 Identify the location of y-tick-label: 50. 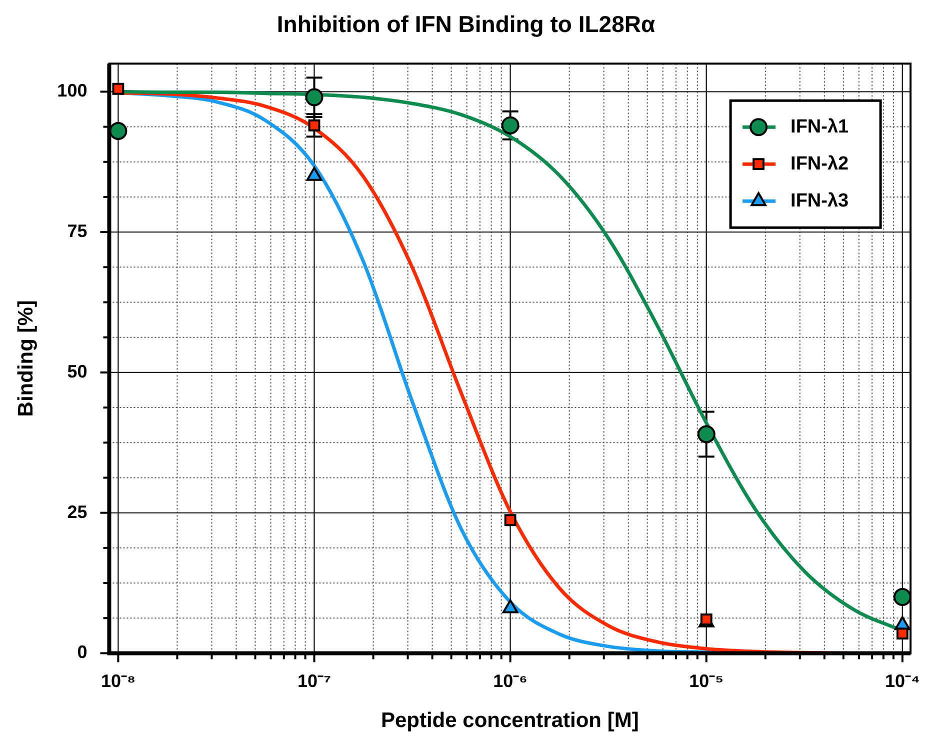
(77, 371).